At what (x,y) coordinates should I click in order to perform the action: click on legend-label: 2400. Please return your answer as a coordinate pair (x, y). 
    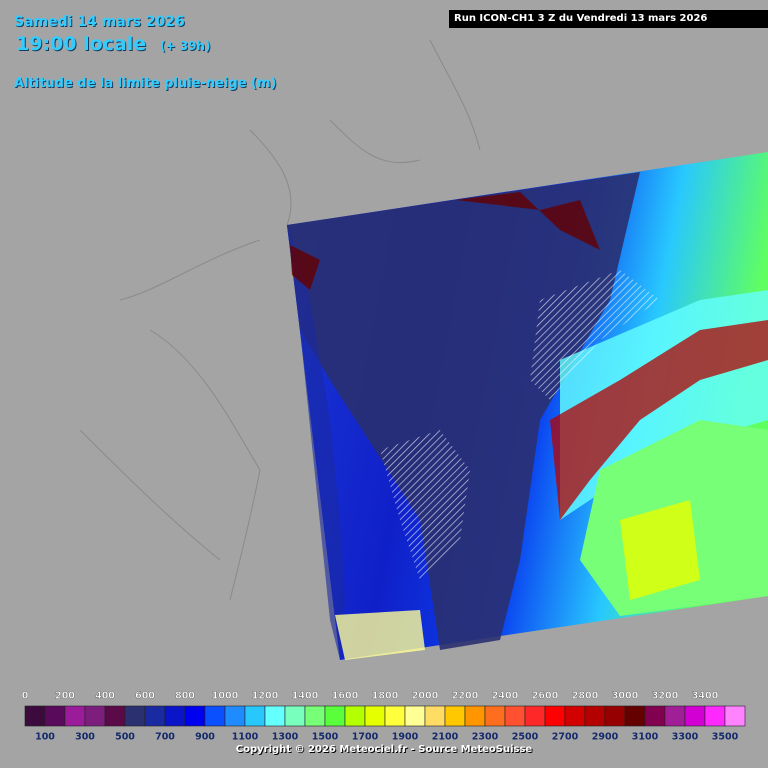
    Looking at the image, I should click on (505, 696).